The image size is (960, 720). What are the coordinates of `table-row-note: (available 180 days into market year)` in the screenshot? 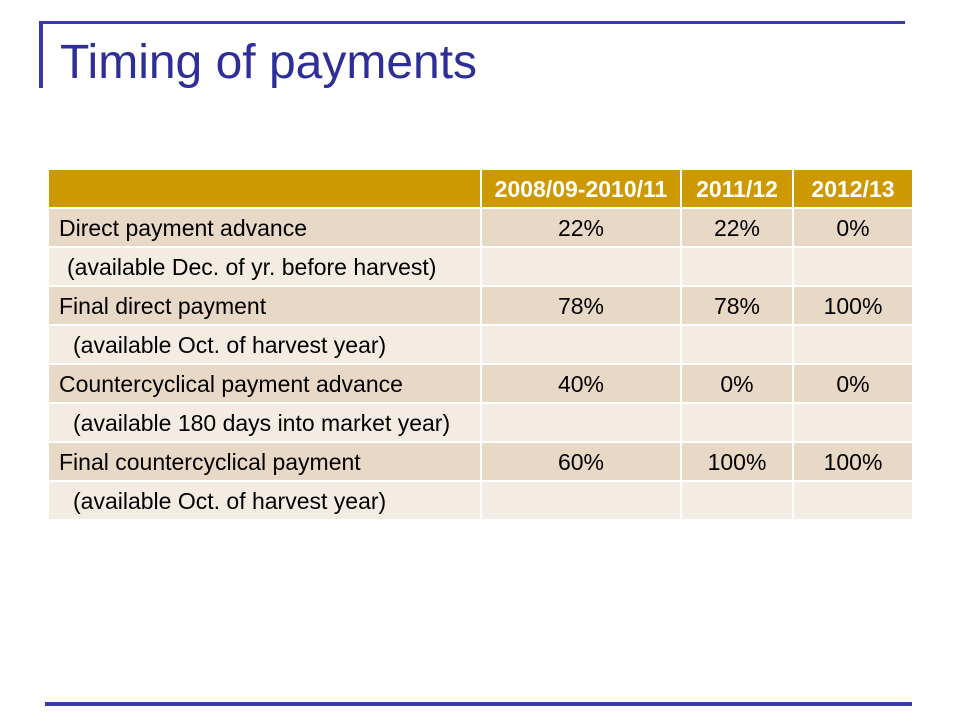 It's located at (480, 422).